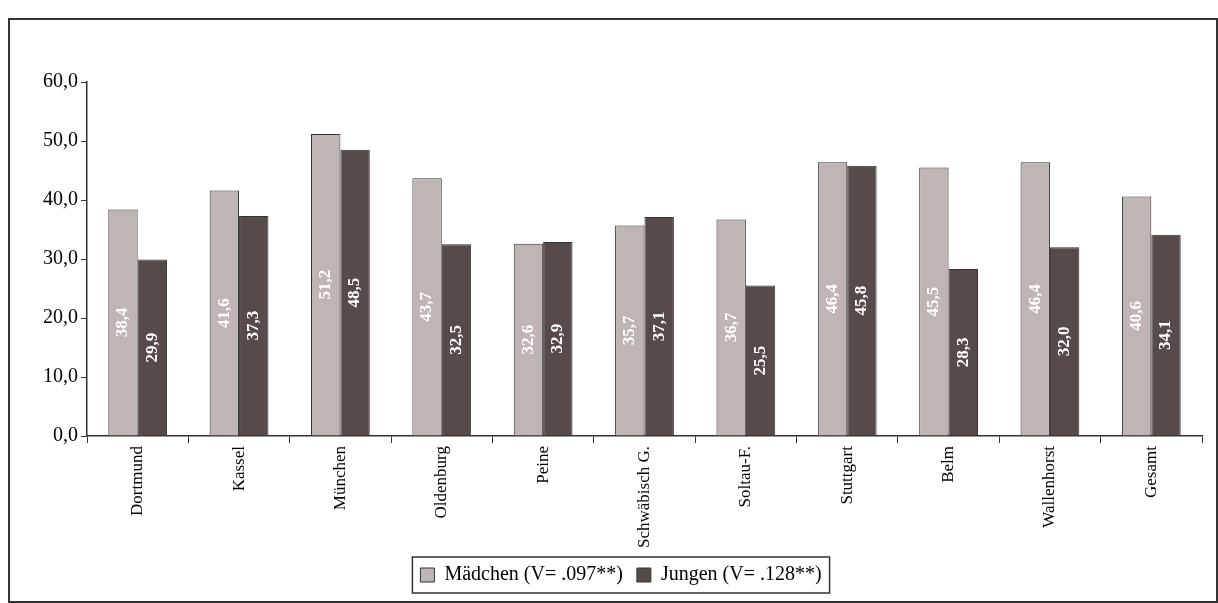 This screenshot has height=603, width=1218. What do you see at coordinates (65, 434) in the screenshot?
I see `y-tick-label: 0,0` at bounding box center [65, 434].